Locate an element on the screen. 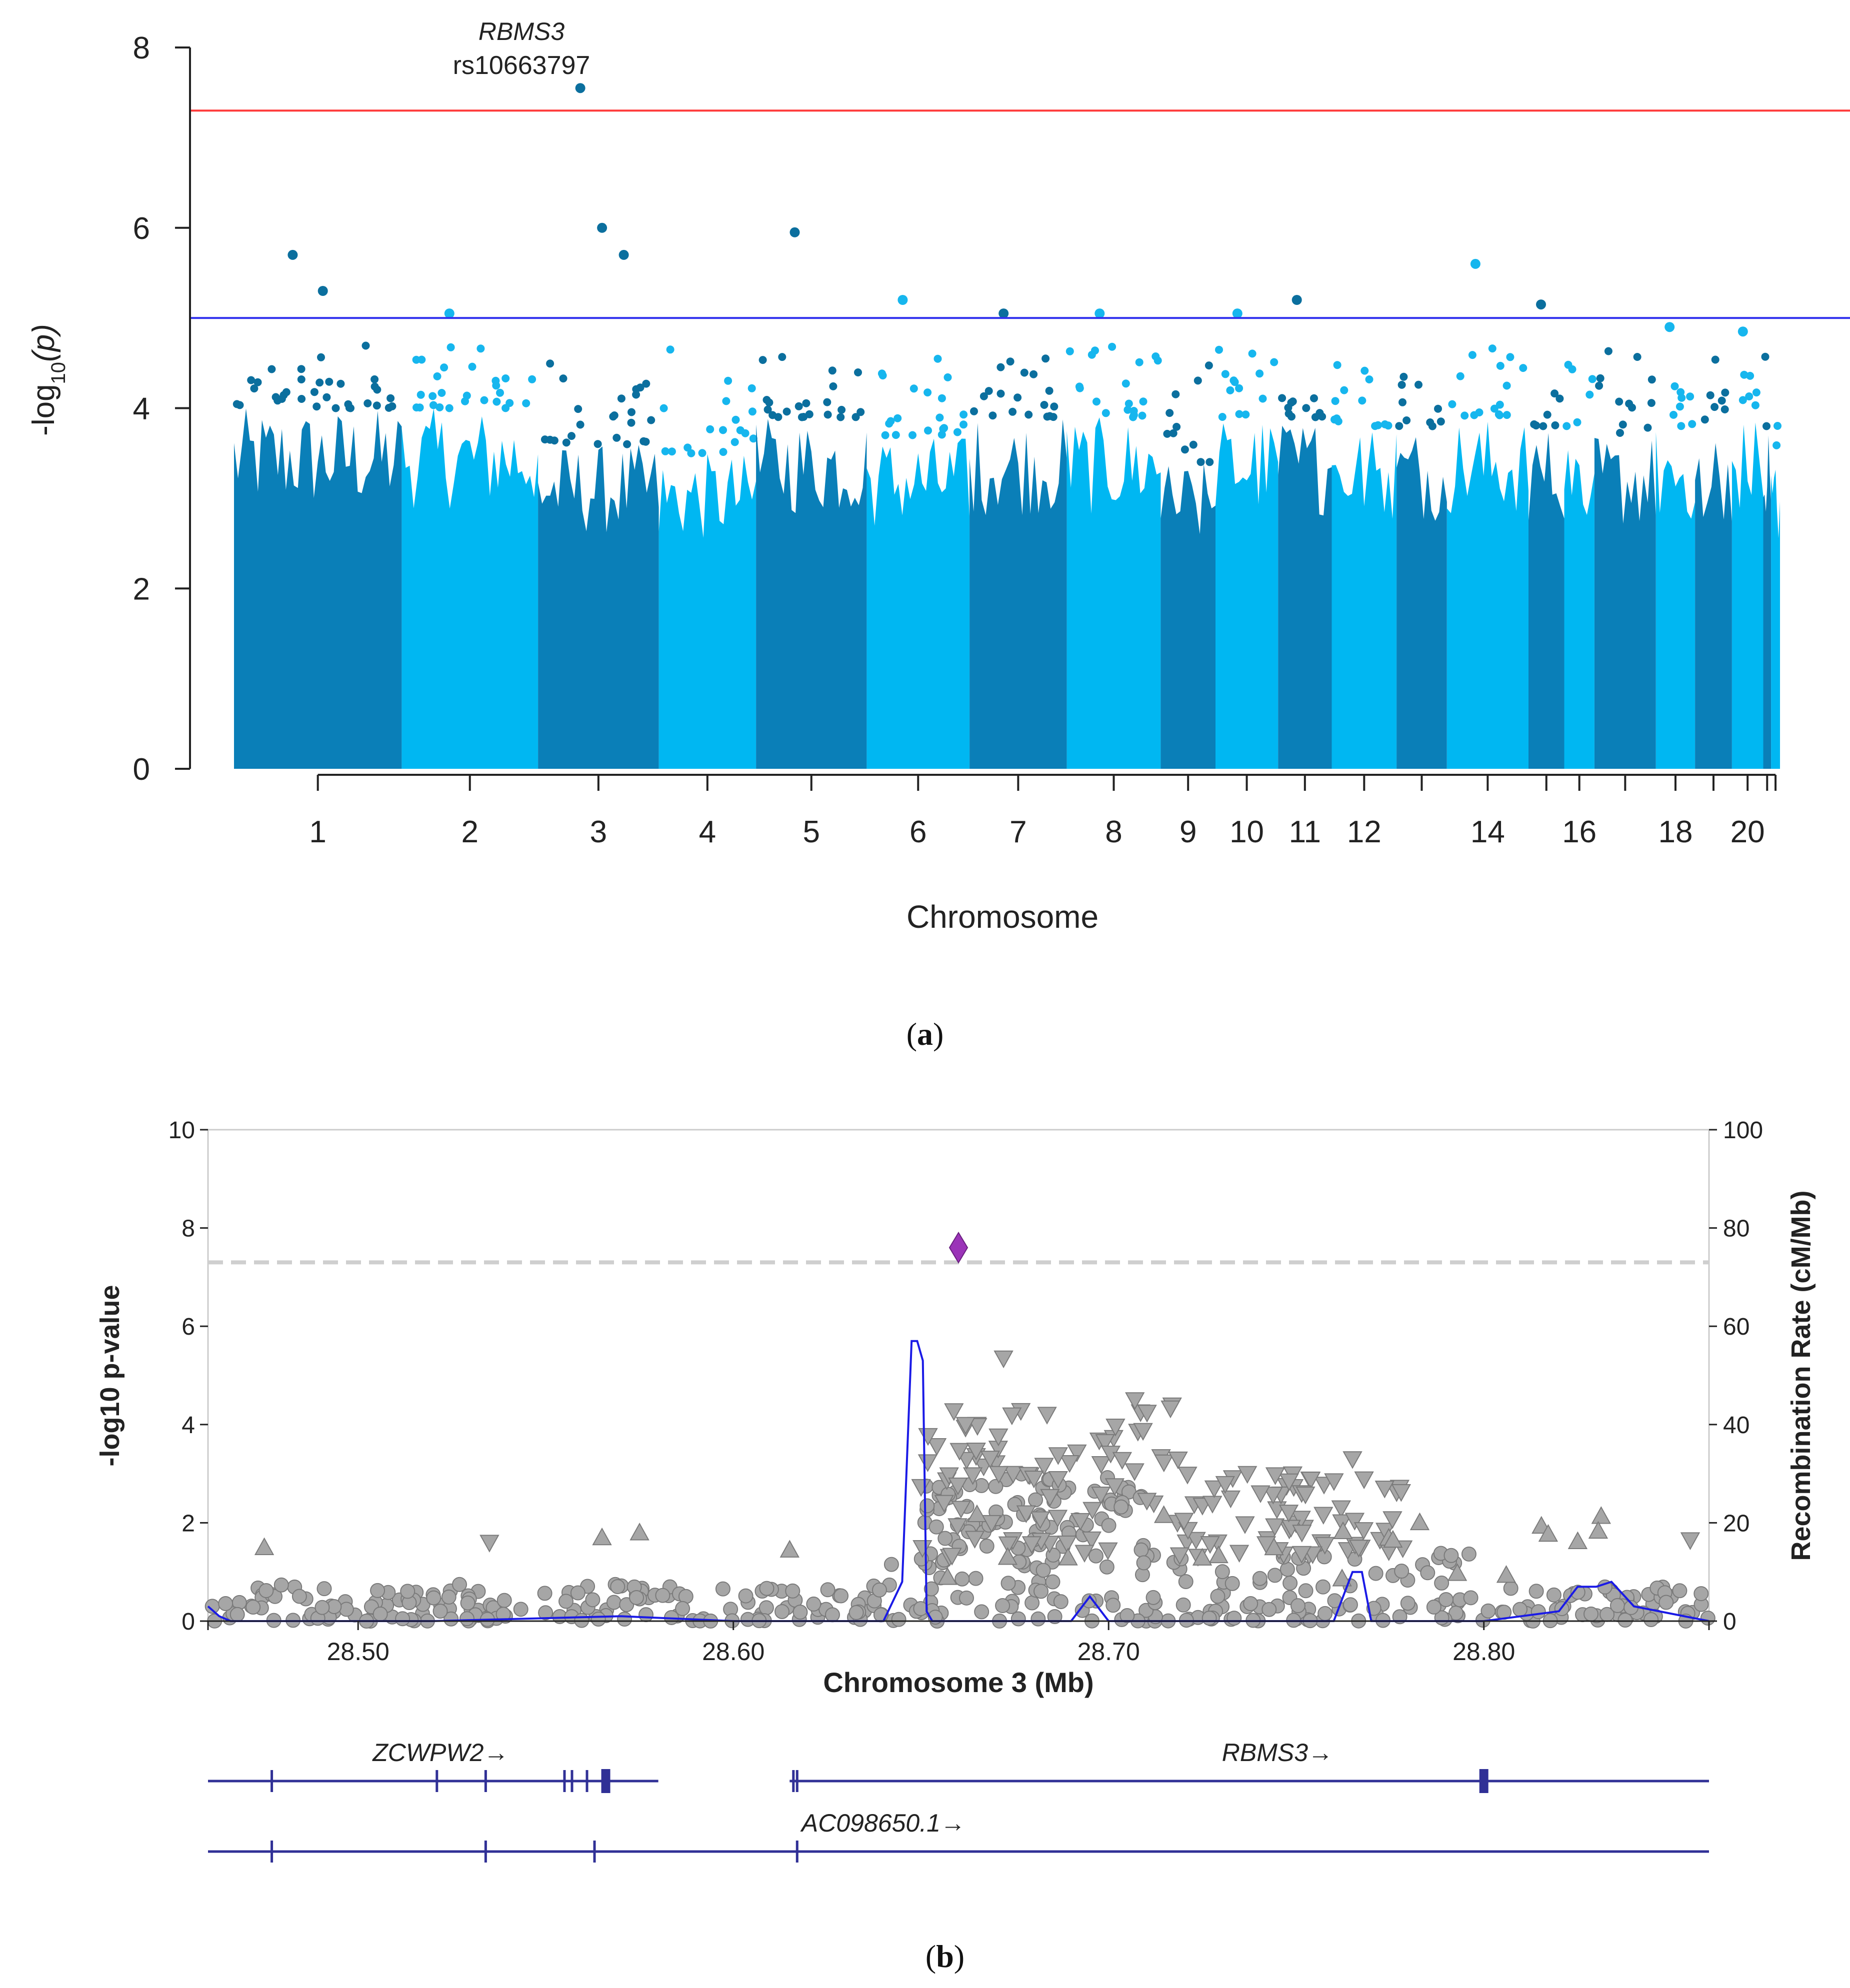 Image resolution: width=1850 pixels, height=1988 pixels. x-tick-label: 8 is located at coordinates (1113, 832).